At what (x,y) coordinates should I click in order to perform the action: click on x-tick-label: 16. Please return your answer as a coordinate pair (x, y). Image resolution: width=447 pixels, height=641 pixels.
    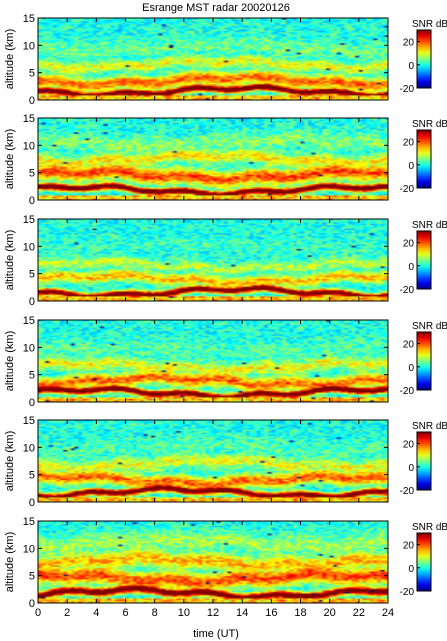
    Looking at the image, I should click on (271, 613).